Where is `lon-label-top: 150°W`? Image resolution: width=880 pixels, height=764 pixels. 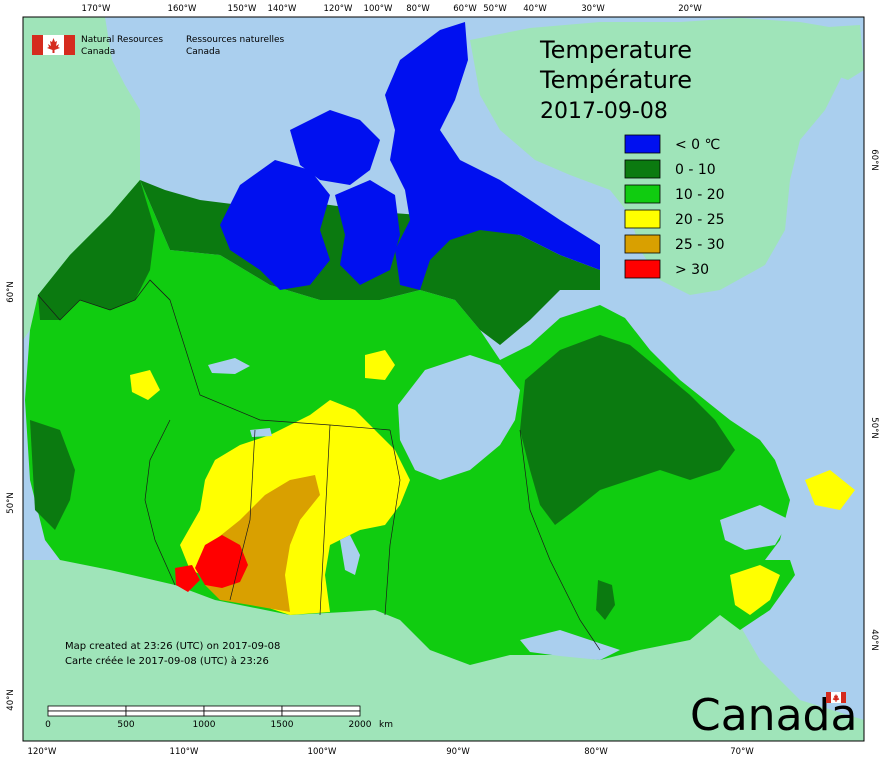 lon-label-top: 150°W is located at coordinates (242, 9).